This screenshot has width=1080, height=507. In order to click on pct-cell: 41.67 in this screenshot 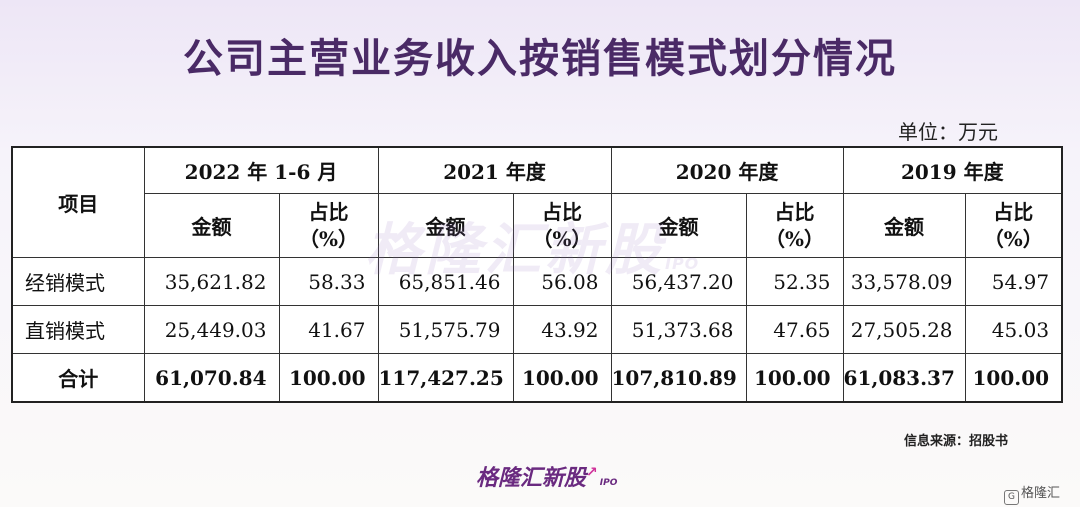, I will do `click(328, 329)`.